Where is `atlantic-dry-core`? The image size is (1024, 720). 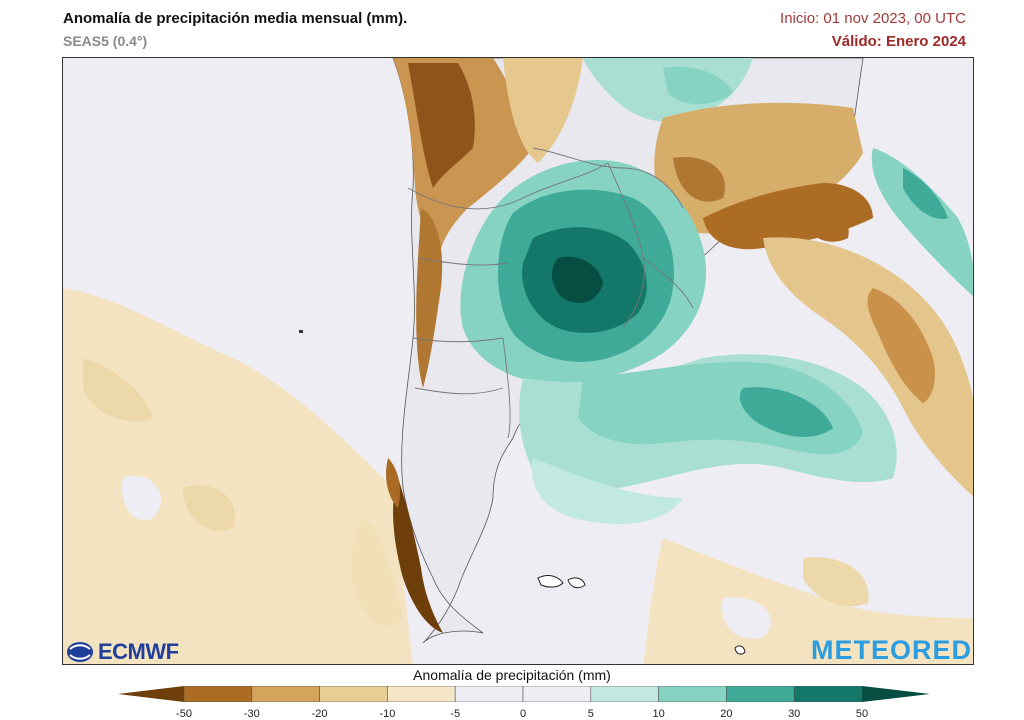 atlantic-dry-core is located at coordinates (901, 345).